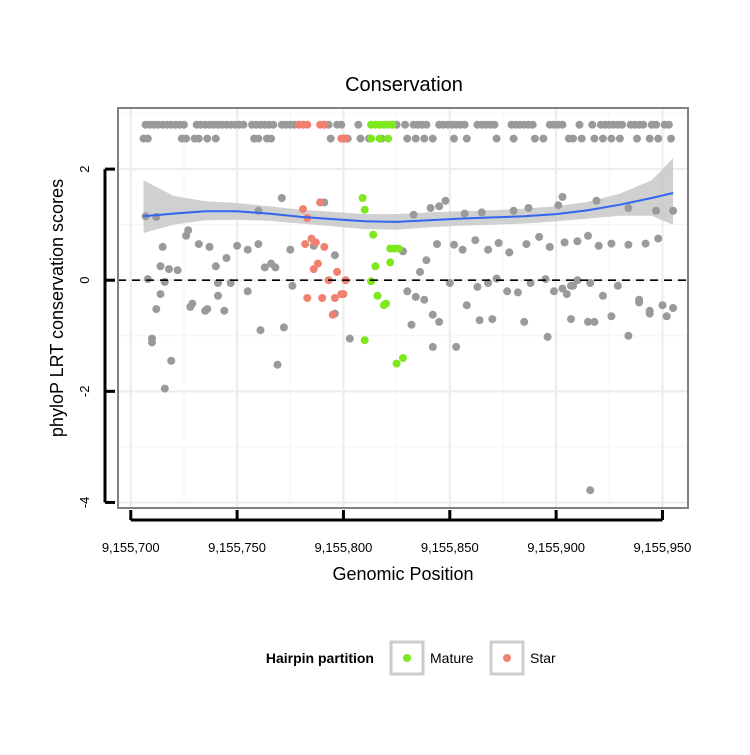 Image resolution: width=750 pixels, height=755 pixels. Describe the element at coordinates (96, 336) in the screenshot. I see `y-axis: -4 -2 0 2` at that location.